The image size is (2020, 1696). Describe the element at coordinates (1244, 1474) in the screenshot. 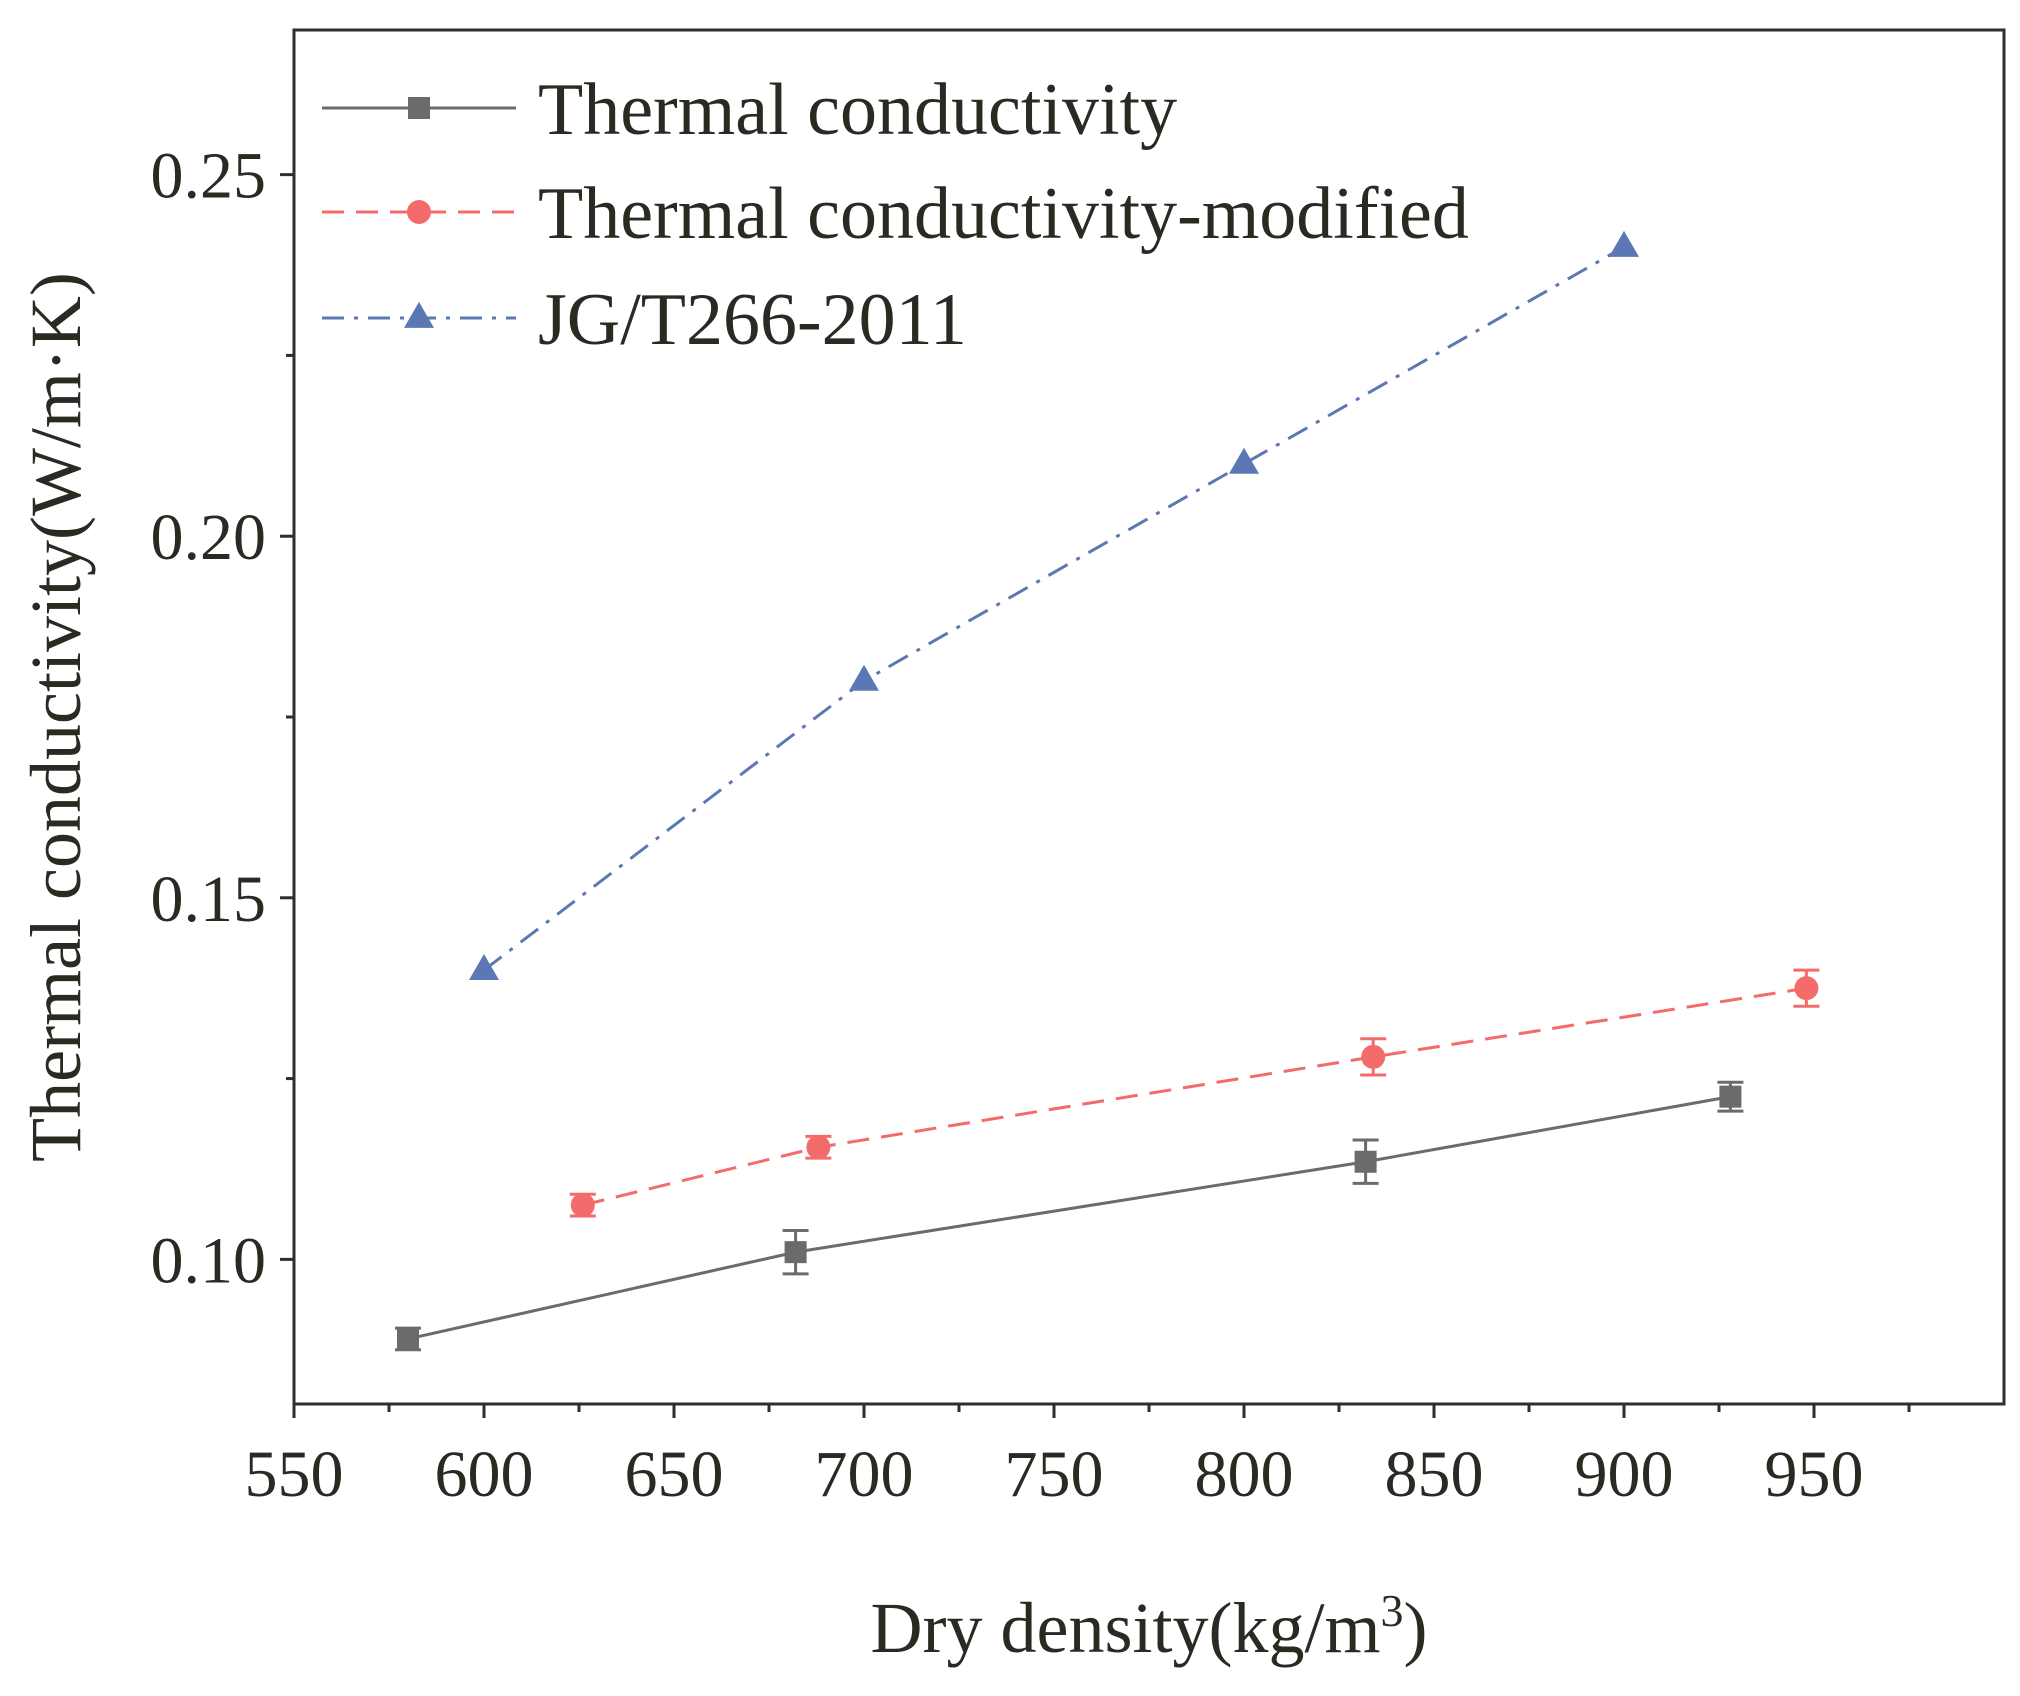

I see `x-tick-label: 800` at that location.